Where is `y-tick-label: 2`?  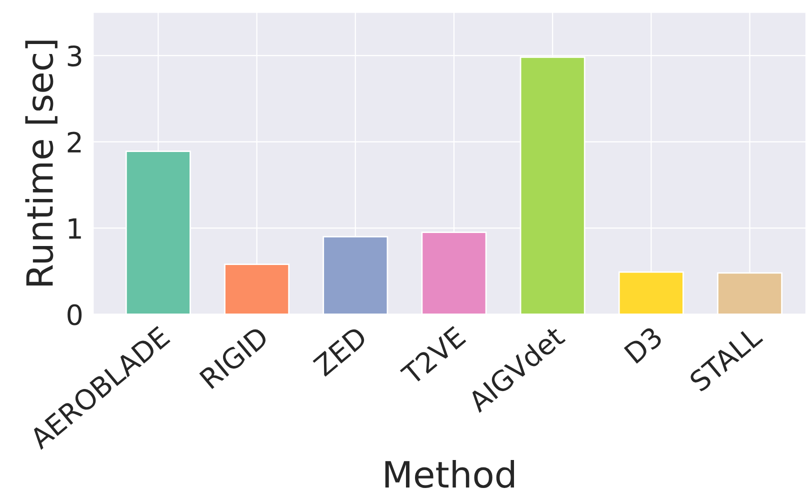
y-tick-label: 2 is located at coordinates (74, 142).